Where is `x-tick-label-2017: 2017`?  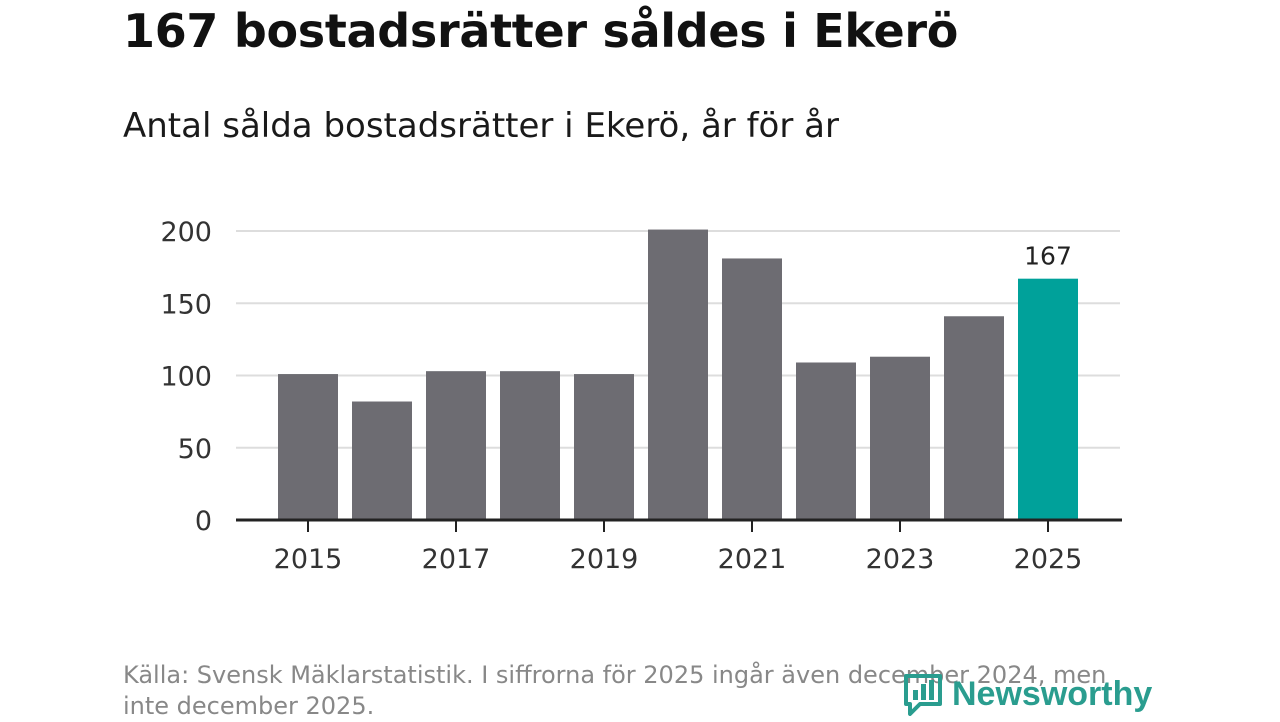 x-tick-label-2017: 2017 is located at coordinates (456, 559).